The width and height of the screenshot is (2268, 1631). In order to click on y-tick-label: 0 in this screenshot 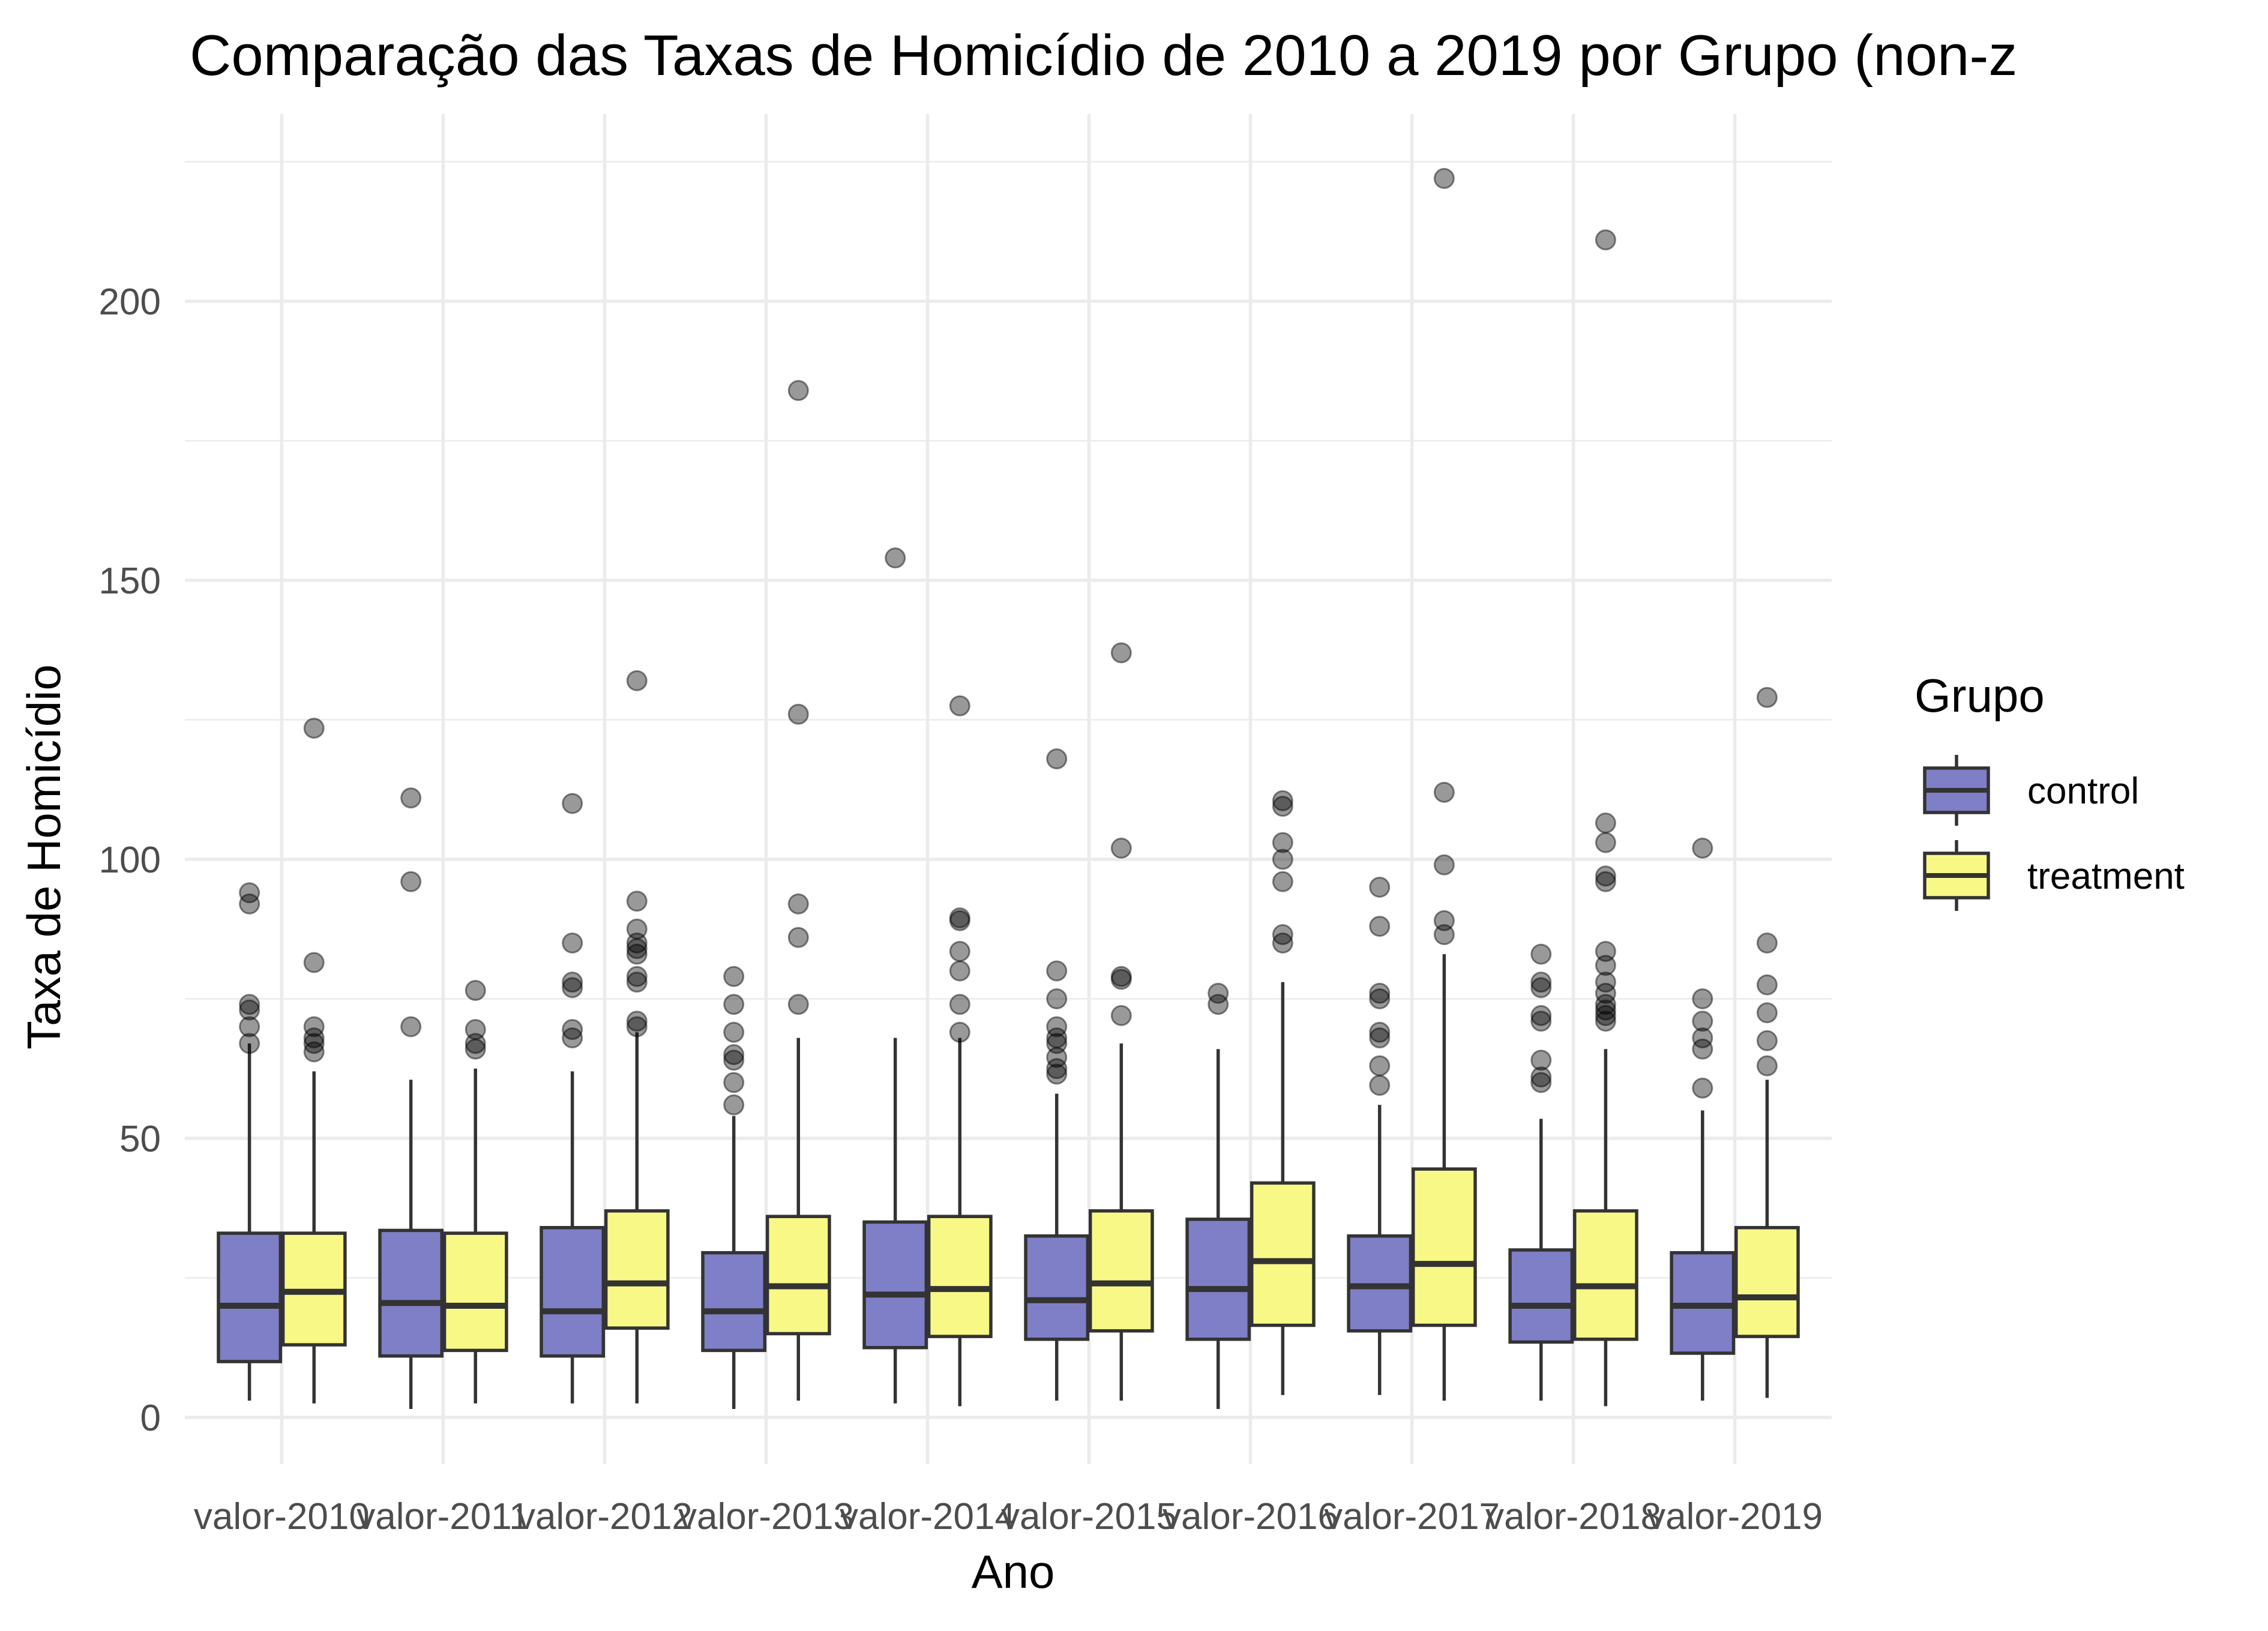, I will do `click(150, 1418)`.